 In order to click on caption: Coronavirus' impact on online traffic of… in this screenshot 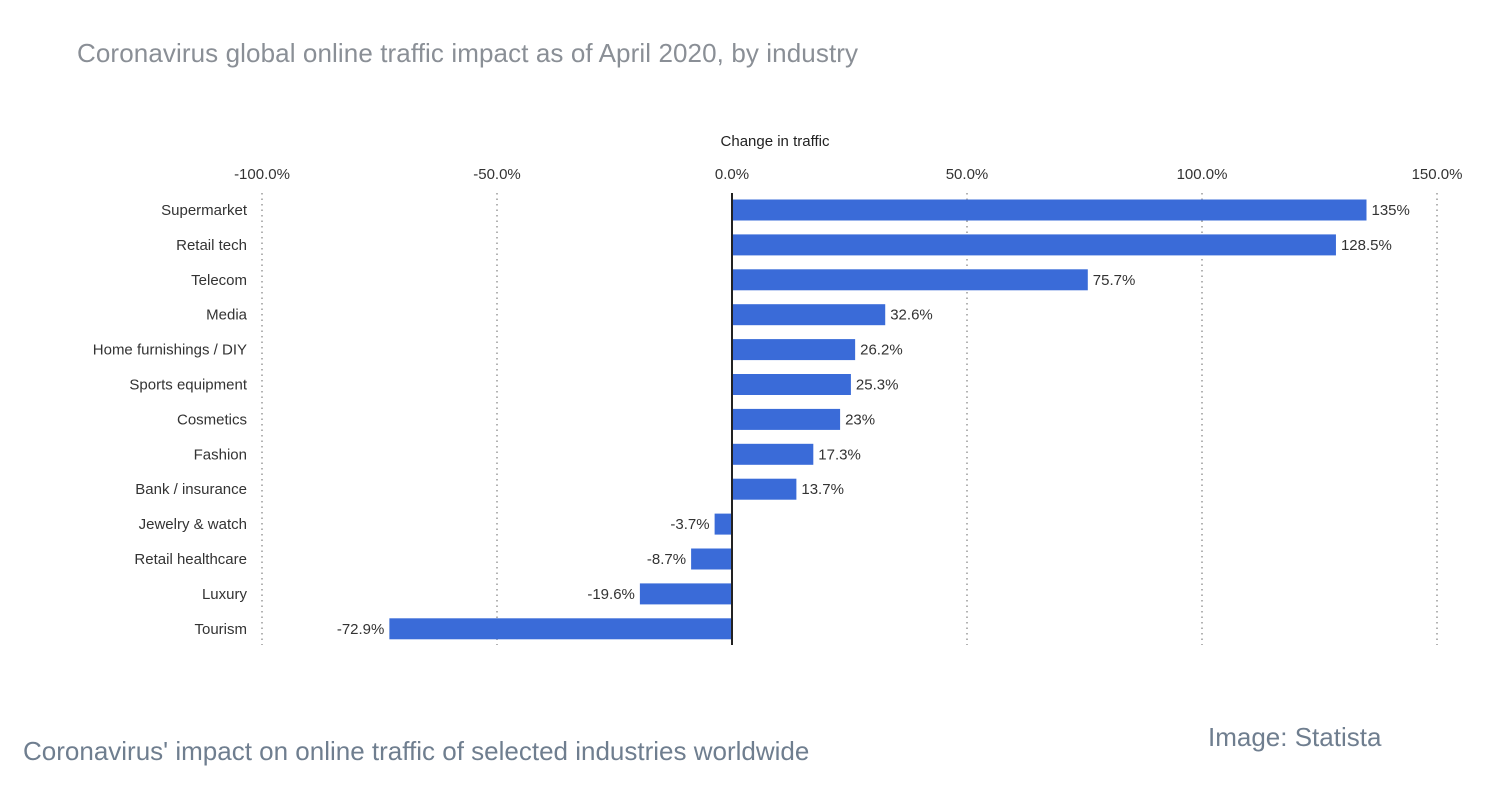, I will do `click(416, 751)`.